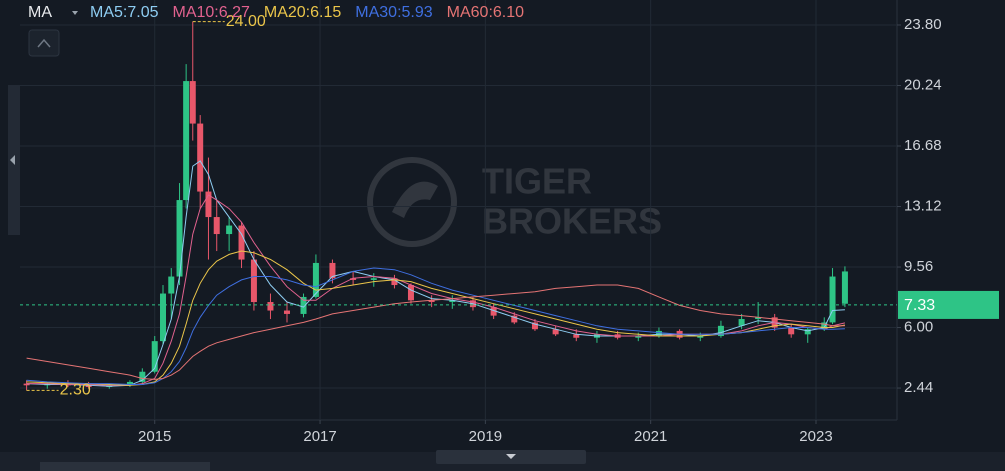 The image size is (1005, 471). What do you see at coordinates (511, 456) in the screenshot?
I see `scroll-arrow` at bounding box center [511, 456].